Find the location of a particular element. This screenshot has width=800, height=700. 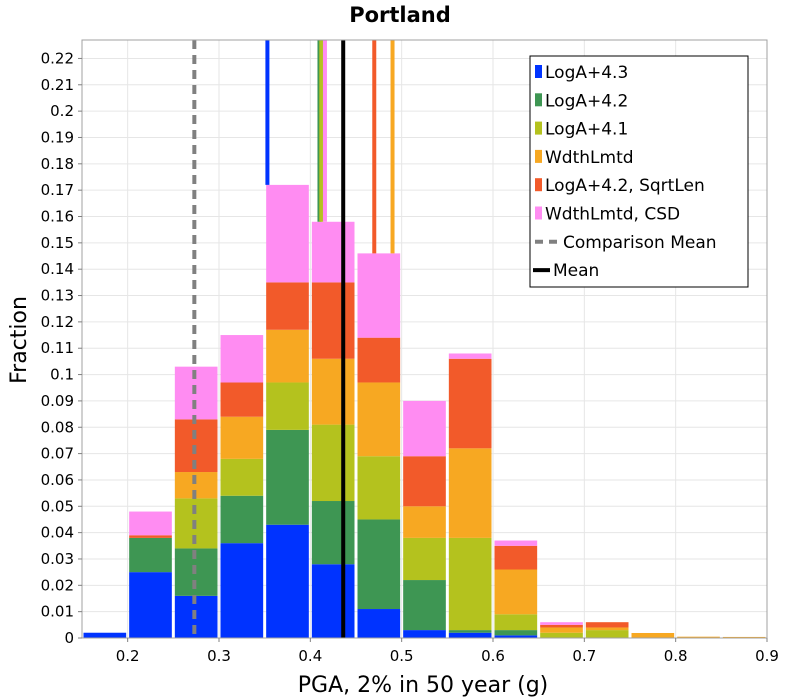

legend-label: LogA+4.2, SqrtLen is located at coordinates (625, 186).